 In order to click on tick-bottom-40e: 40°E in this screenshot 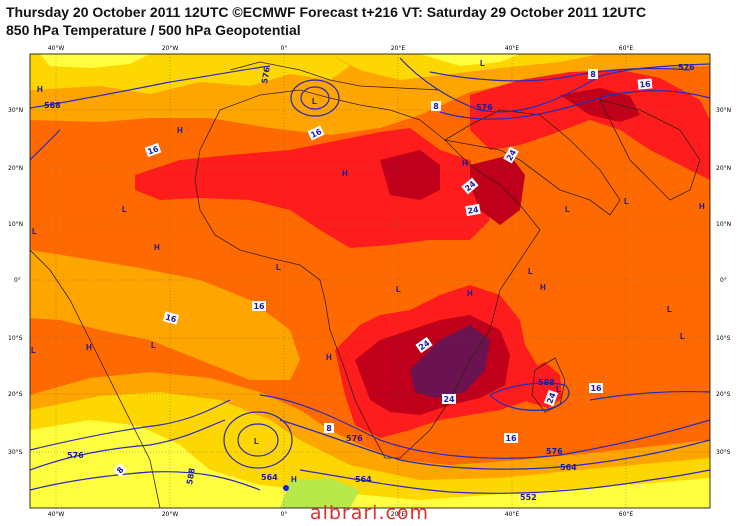, I will do `click(512, 514)`.